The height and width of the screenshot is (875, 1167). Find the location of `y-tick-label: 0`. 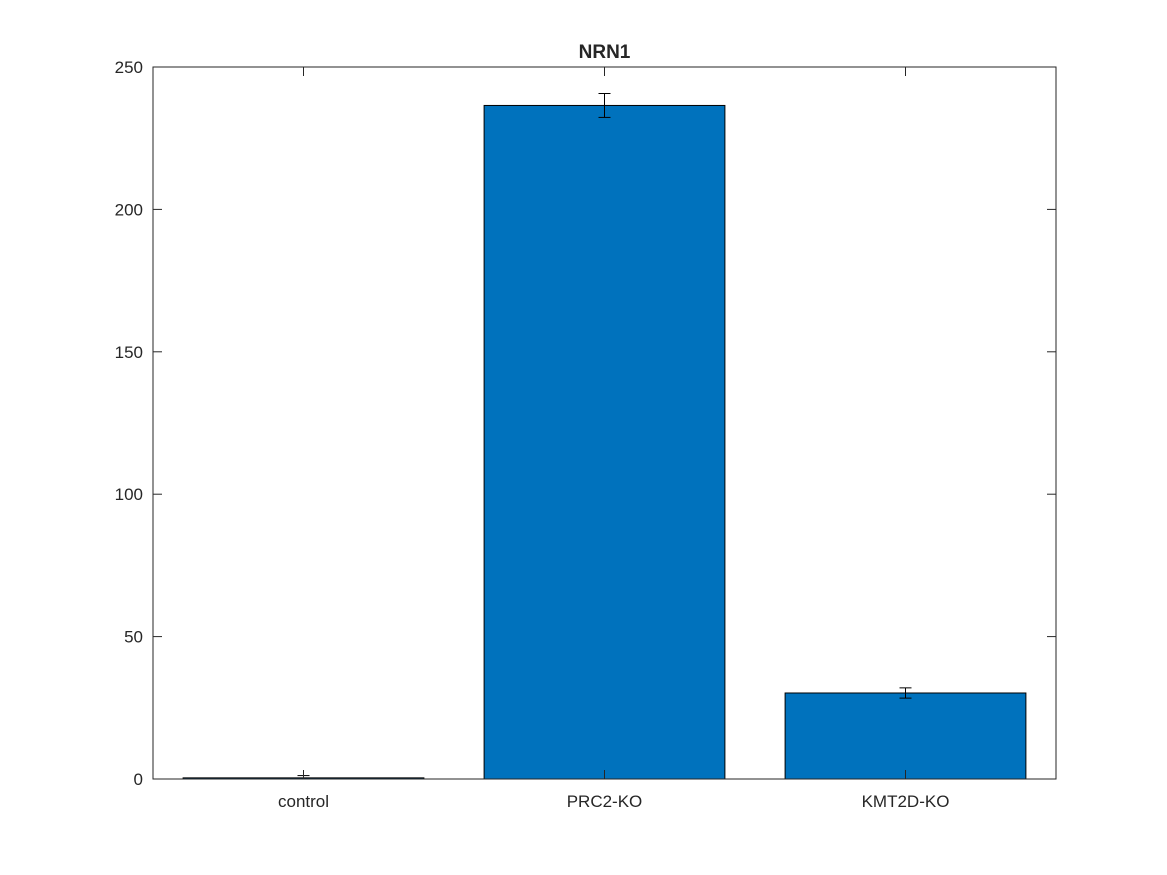

y-tick-label: 0 is located at coordinates (138, 779).